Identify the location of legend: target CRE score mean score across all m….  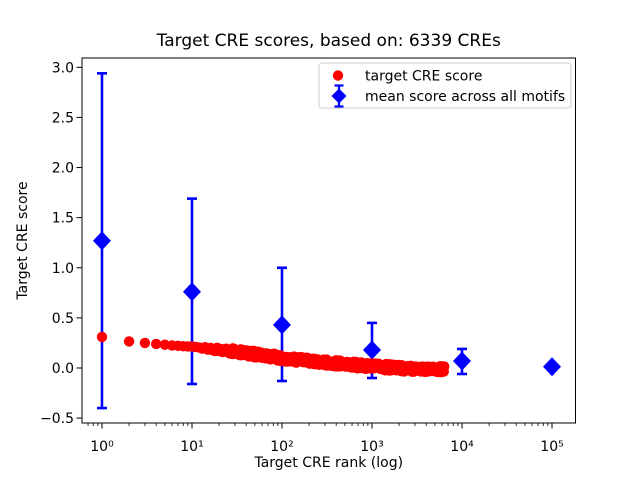
(445, 85).